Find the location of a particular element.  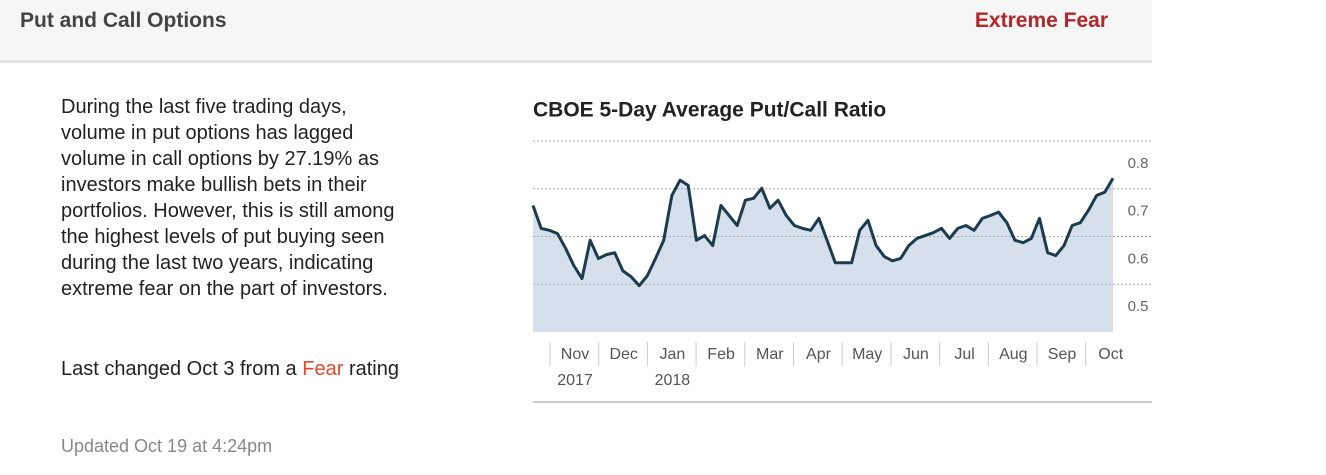

last-changed-text: Last changed Oct 3 from a is located at coordinates (179, 369).